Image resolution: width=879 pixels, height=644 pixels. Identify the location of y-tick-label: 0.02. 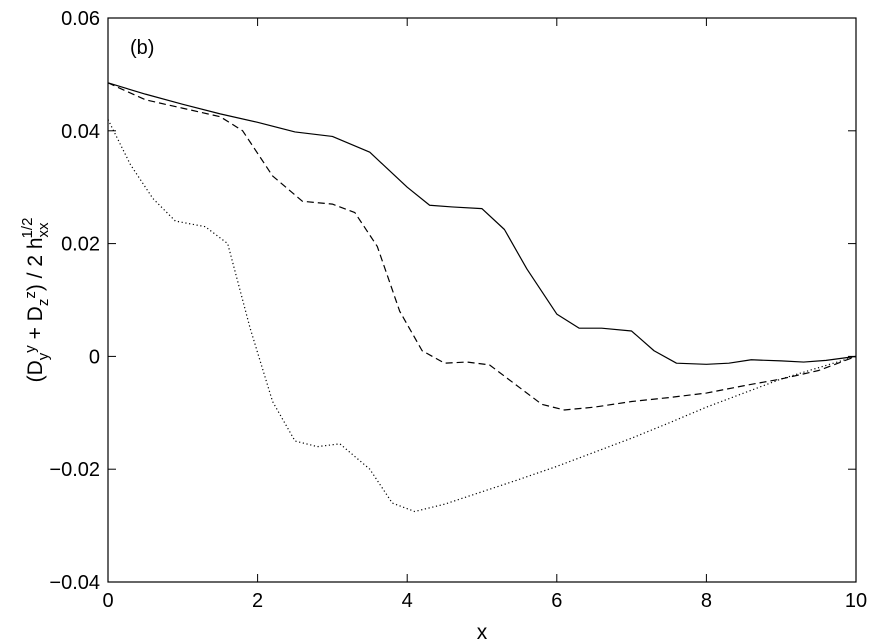
(80, 245).